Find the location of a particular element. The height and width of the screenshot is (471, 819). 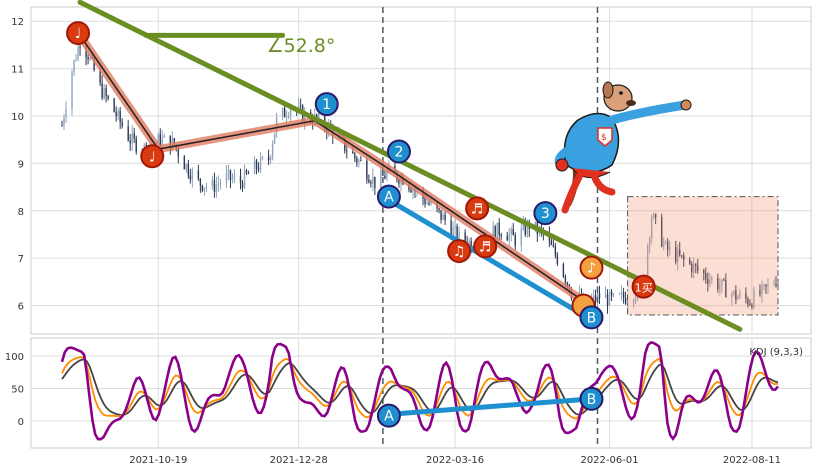

marker-label: ♫ is located at coordinates (459, 252).